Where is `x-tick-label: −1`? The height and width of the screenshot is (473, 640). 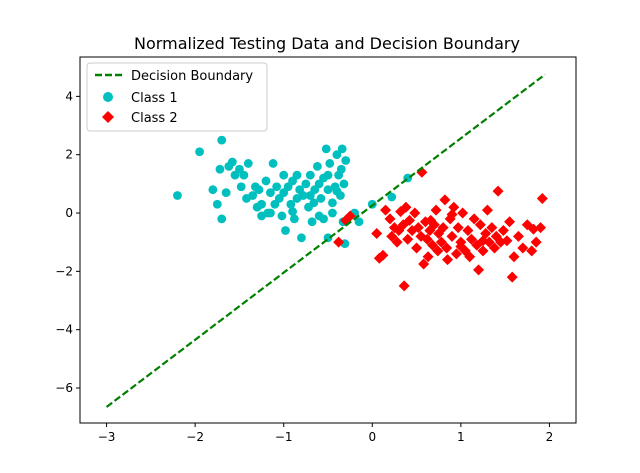
x-tick-label: −1 is located at coordinates (284, 437).